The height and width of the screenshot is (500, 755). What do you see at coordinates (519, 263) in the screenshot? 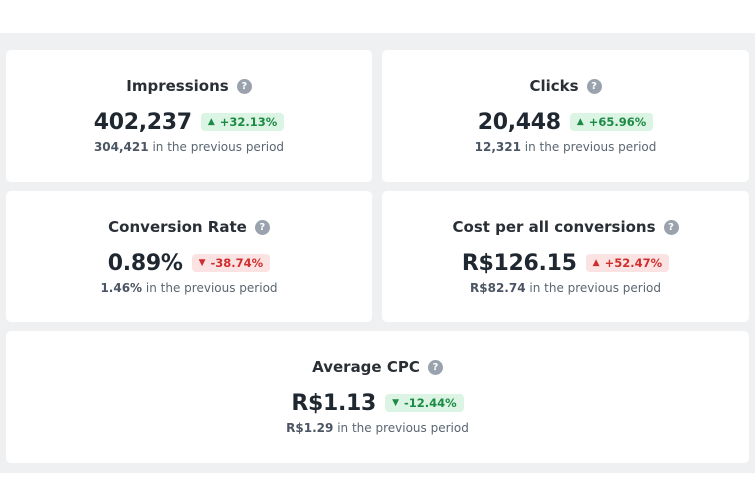
I see `metric-value: R$126.15` at bounding box center [519, 263].